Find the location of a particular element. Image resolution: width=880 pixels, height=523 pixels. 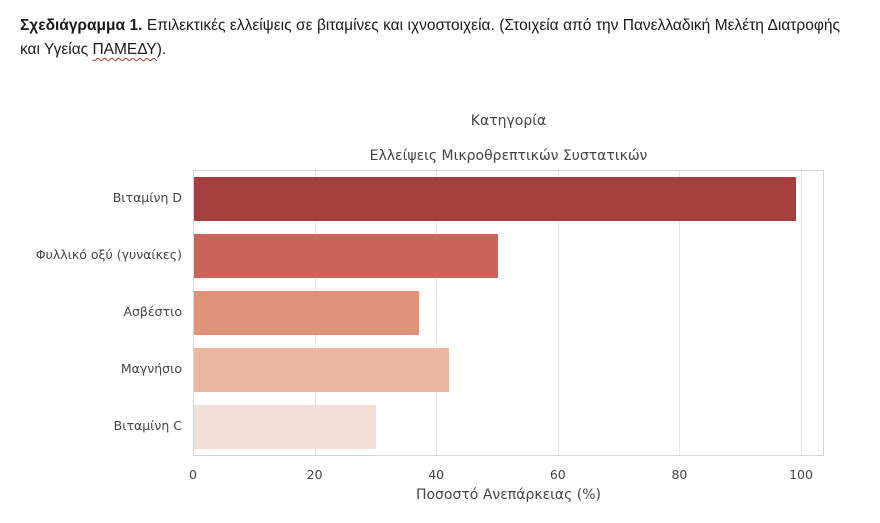

x-tick-label: 60 is located at coordinates (557, 474).